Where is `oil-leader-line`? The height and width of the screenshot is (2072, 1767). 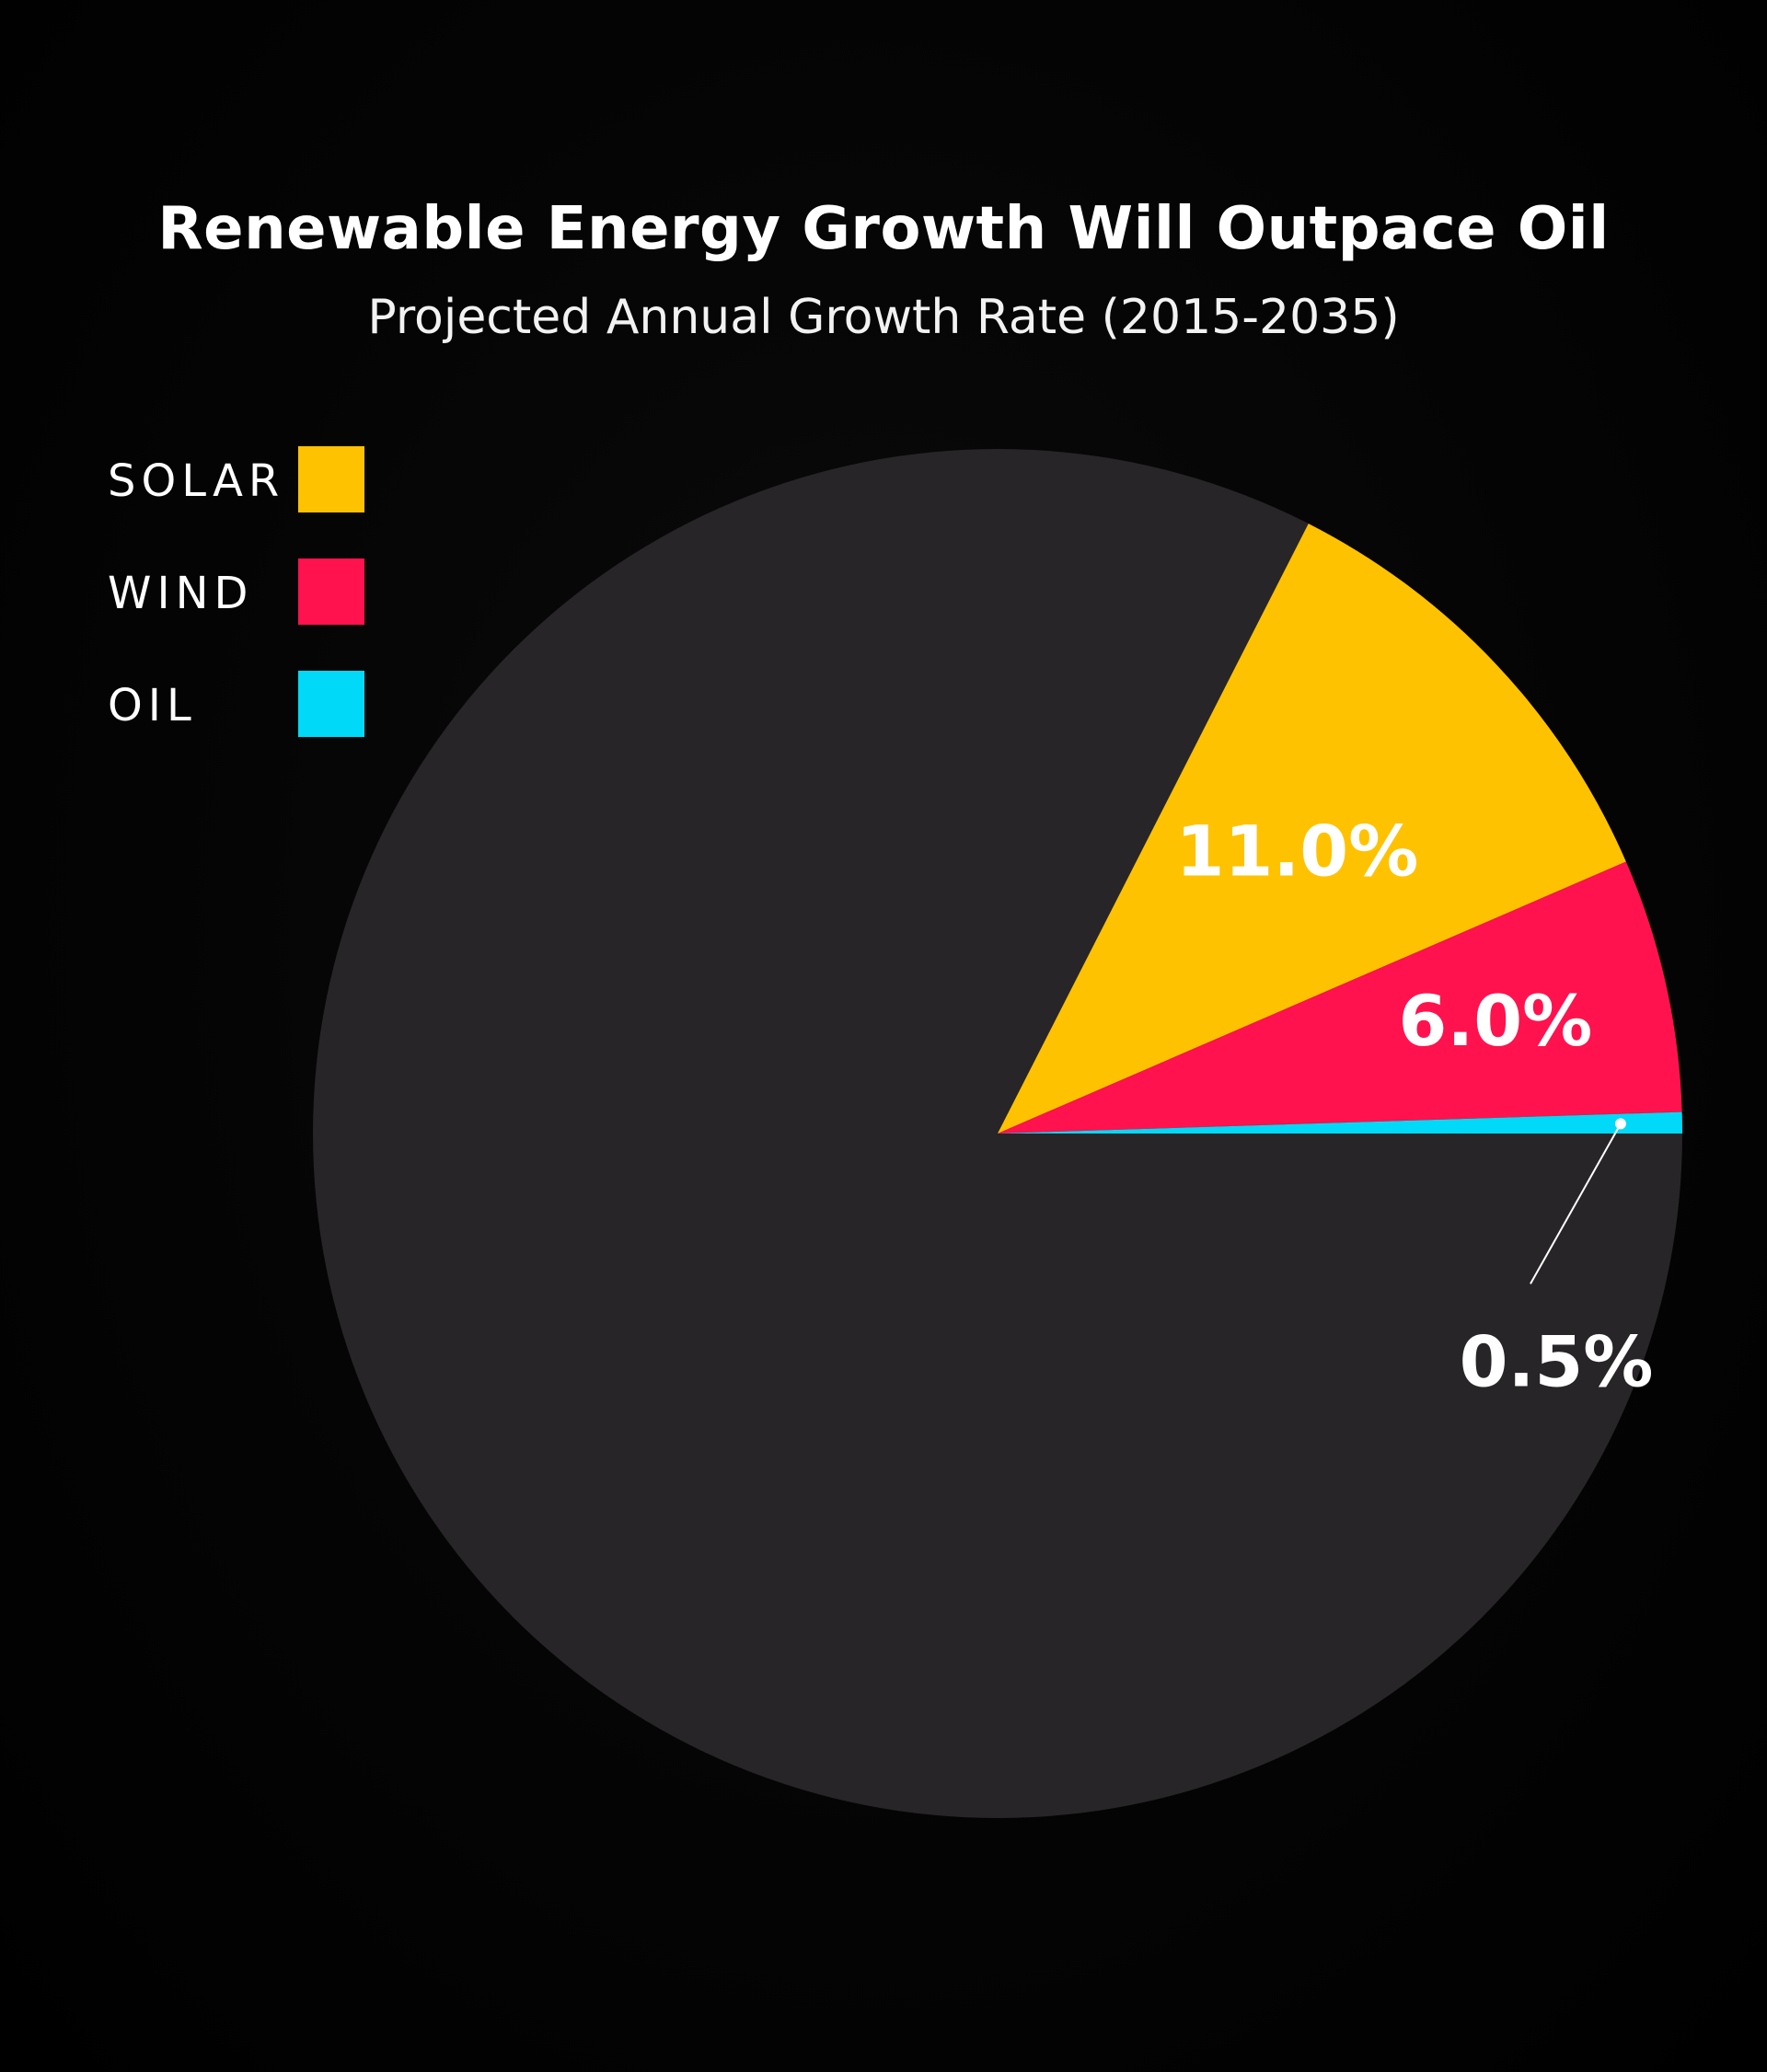
oil-leader-line is located at coordinates (1576, 1203).